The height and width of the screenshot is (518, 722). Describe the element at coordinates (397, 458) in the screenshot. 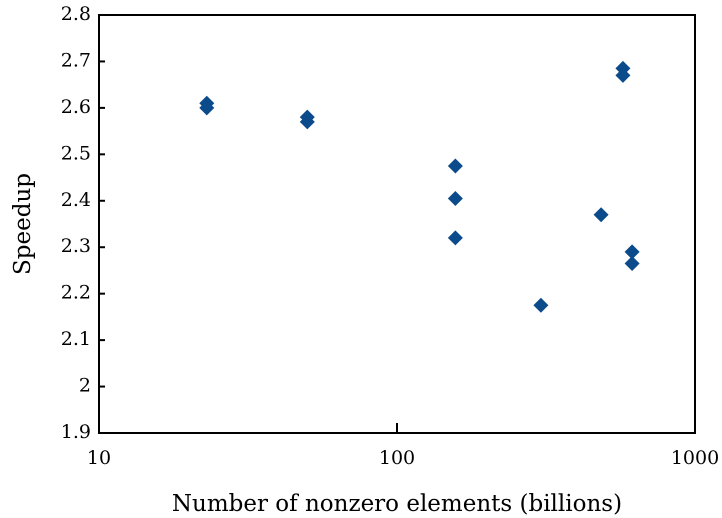

I see `x-tick-label: 100` at that location.